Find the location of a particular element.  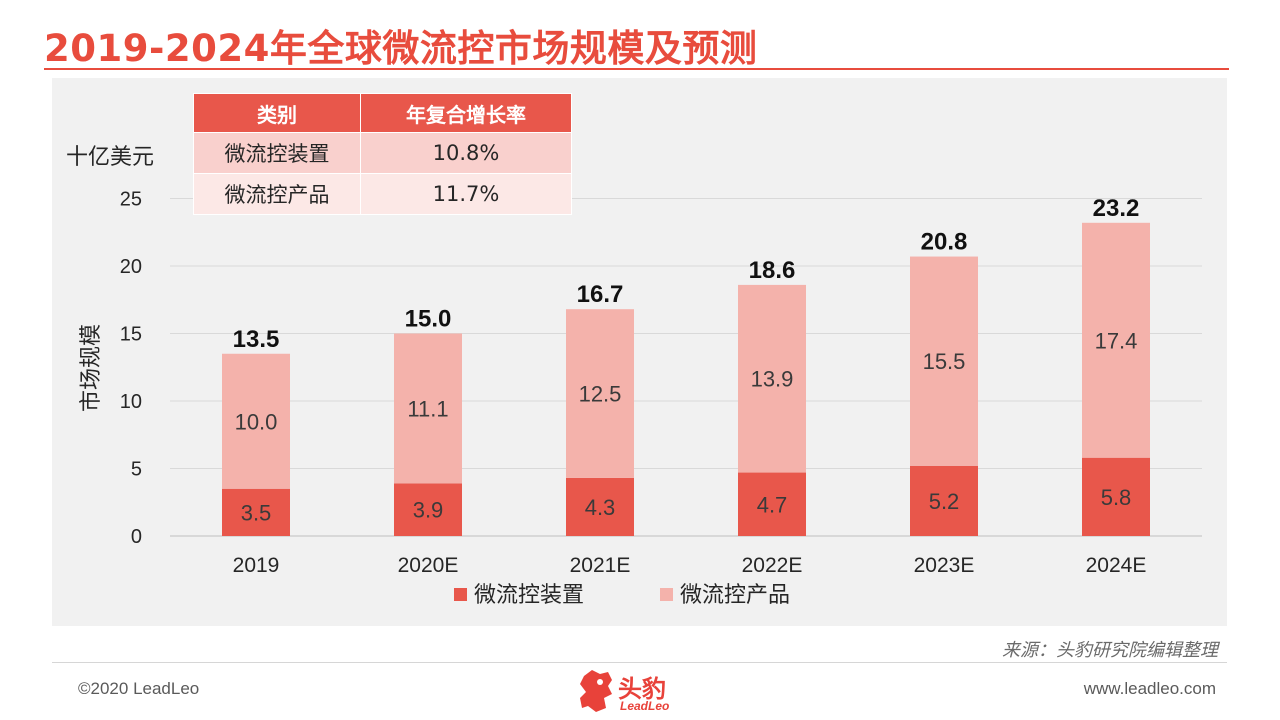

website-link: www.leadleo.com is located at coordinates (1149, 688).